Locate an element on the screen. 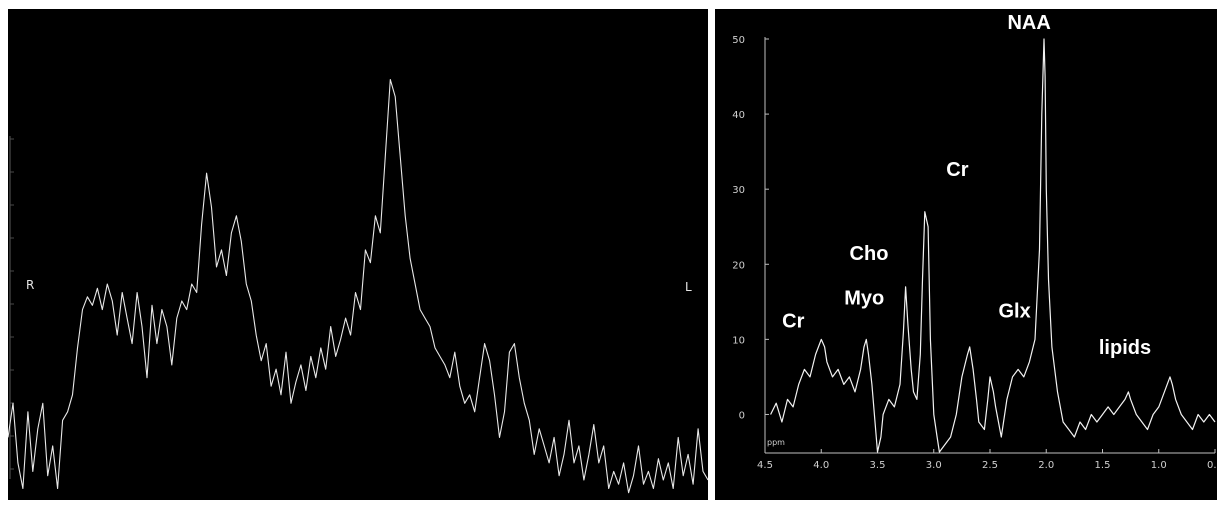 This screenshot has height=505, width=1217. y-tick-label: 10 is located at coordinates (738, 340).